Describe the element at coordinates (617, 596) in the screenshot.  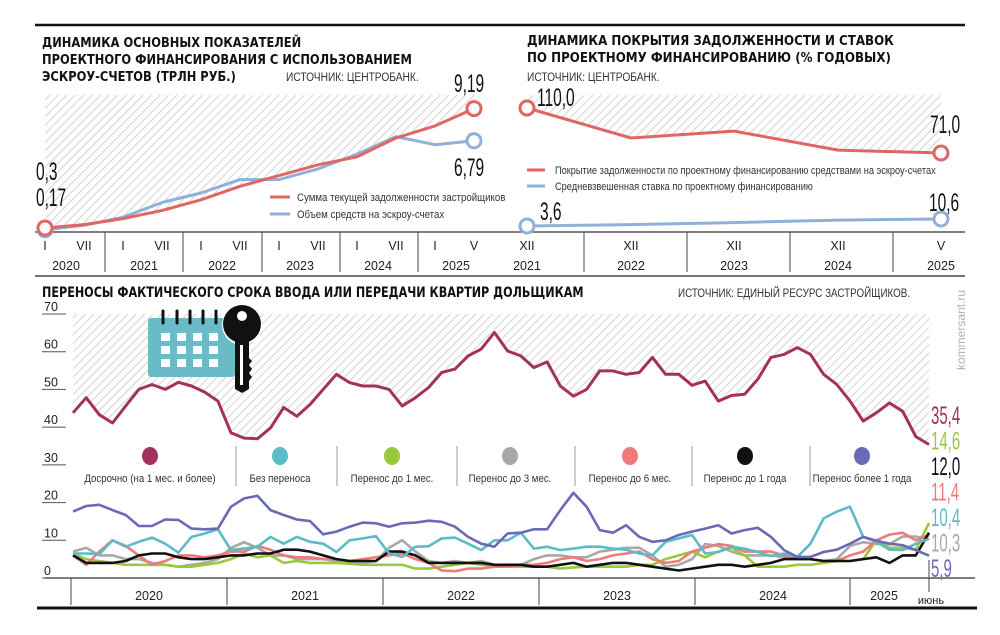
I see `chart3-year-label: 2023` at that location.